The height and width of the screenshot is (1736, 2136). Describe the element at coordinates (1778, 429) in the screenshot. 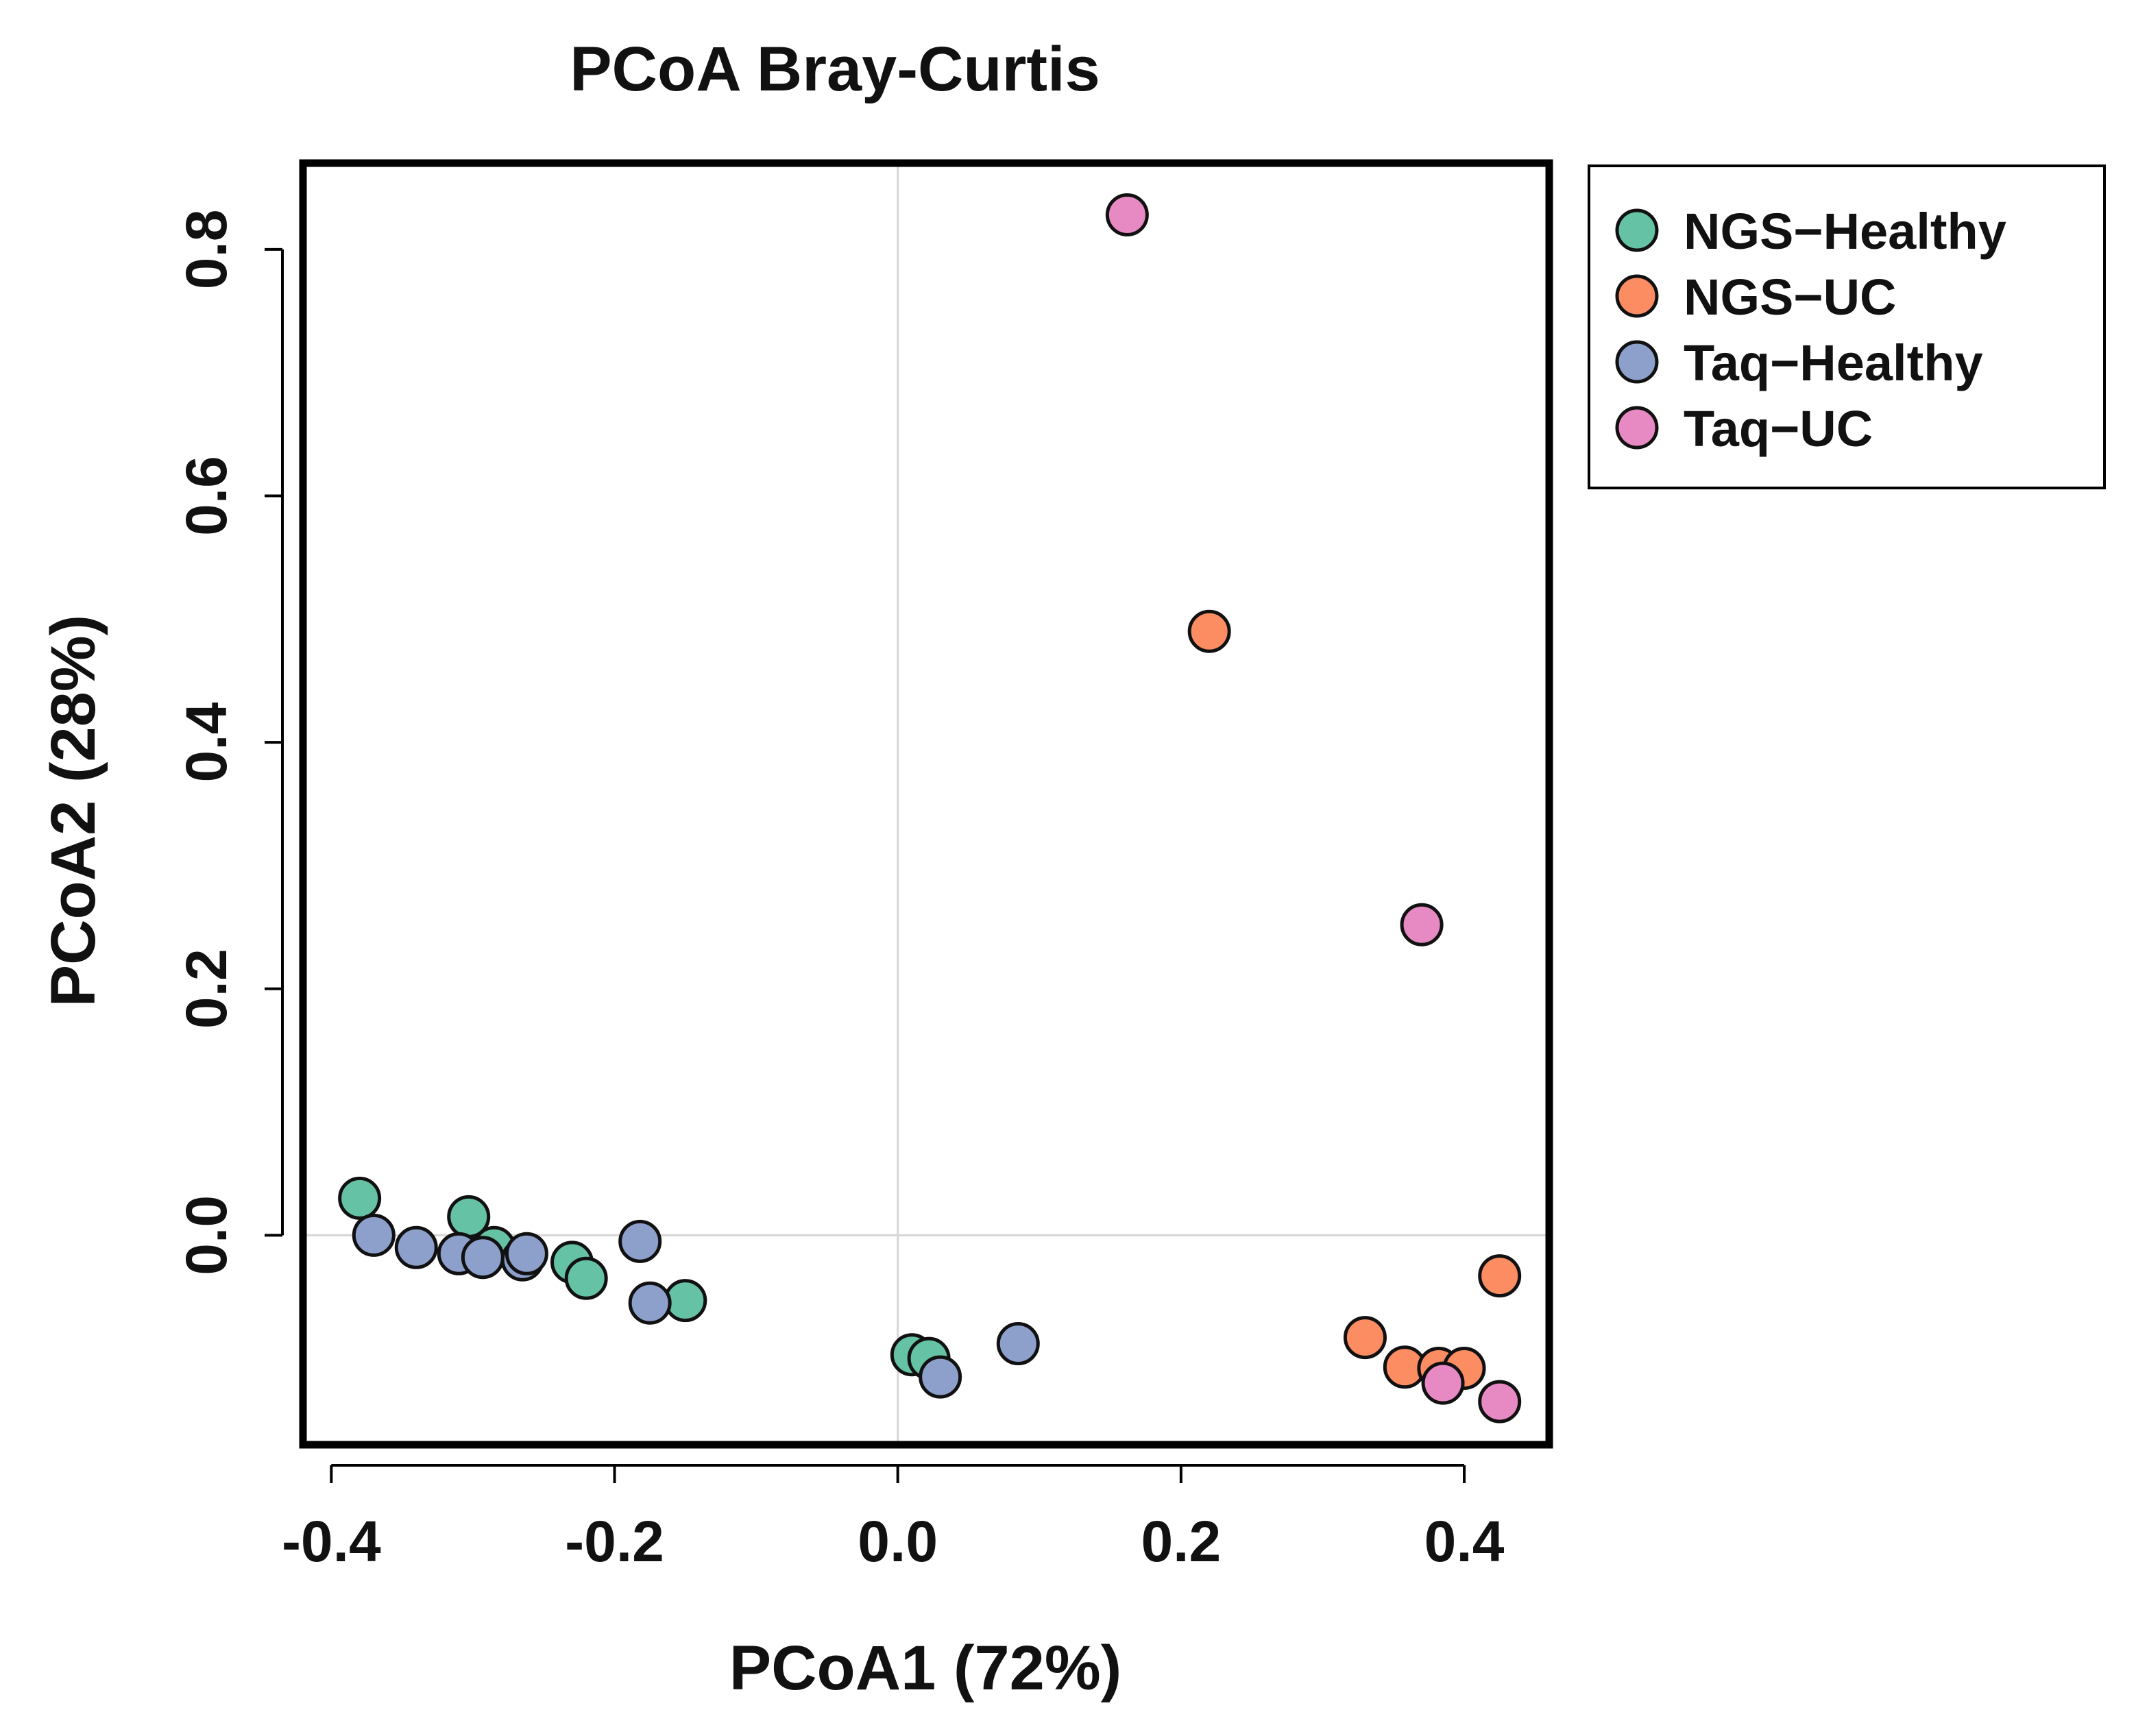

I see `legend-label-4: Taq−UC` at that location.